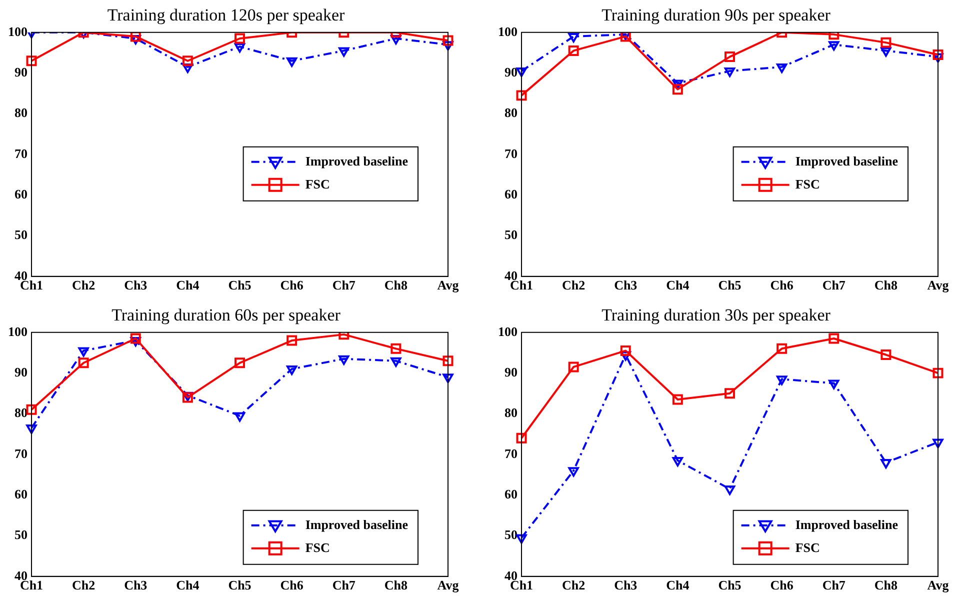 This screenshot has width=961, height=596. What do you see at coordinates (716, 15) in the screenshot?
I see `chart-title: Training duration 90s per speaker` at bounding box center [716, 15].